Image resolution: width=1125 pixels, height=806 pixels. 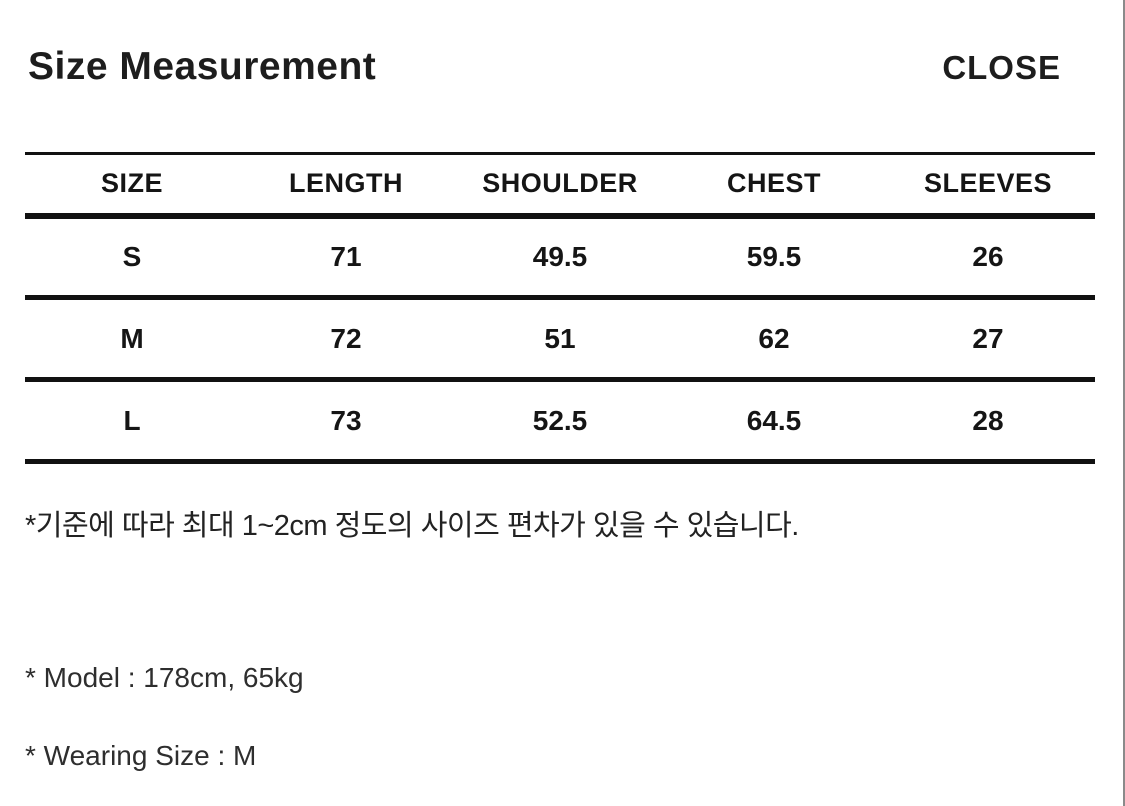 What do you see at coordinates (132, 420) in the screenshot?
I see `size-label-cell: L` at bounding box center [132, 420].